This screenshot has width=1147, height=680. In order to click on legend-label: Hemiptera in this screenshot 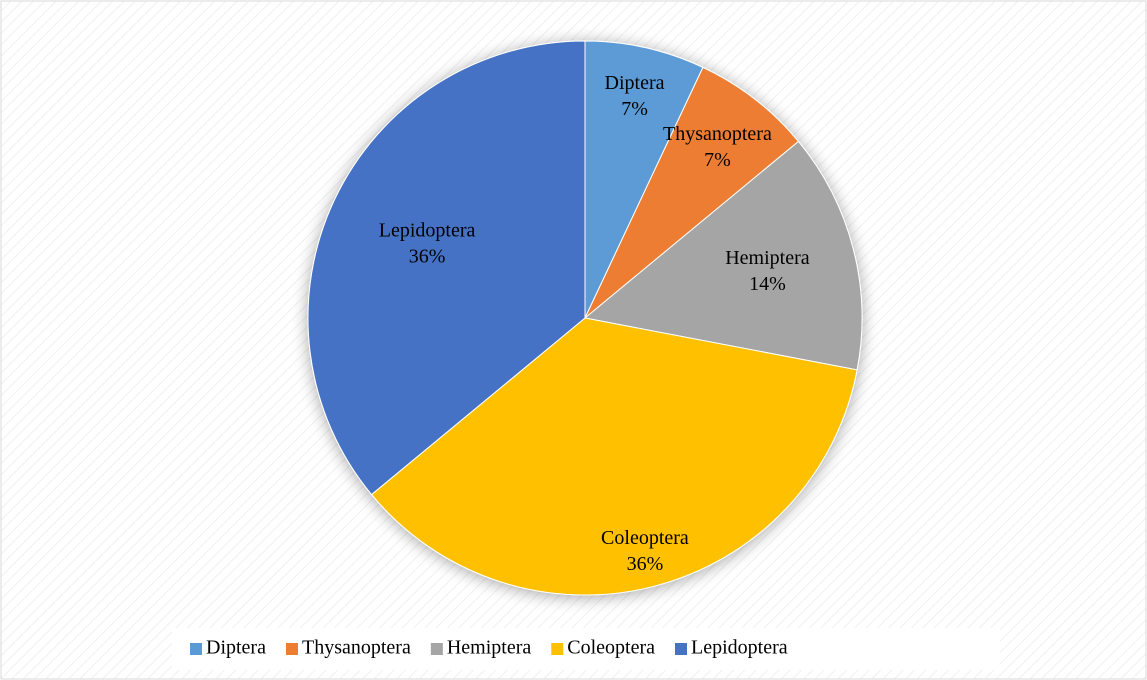, I will do `click(489, 648)`.